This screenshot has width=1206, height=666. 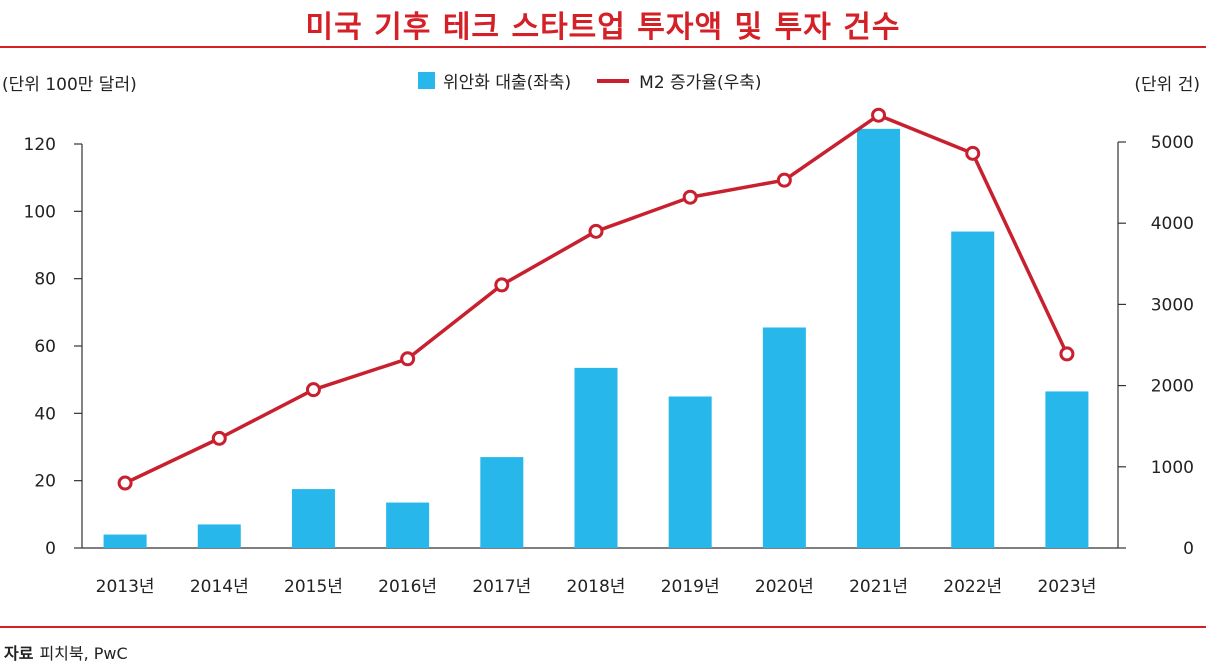 What do you see at coordinates (972, 587) in the screenshot?
I see `x-tick-label: 2022년` at bounding box center [972, 587].